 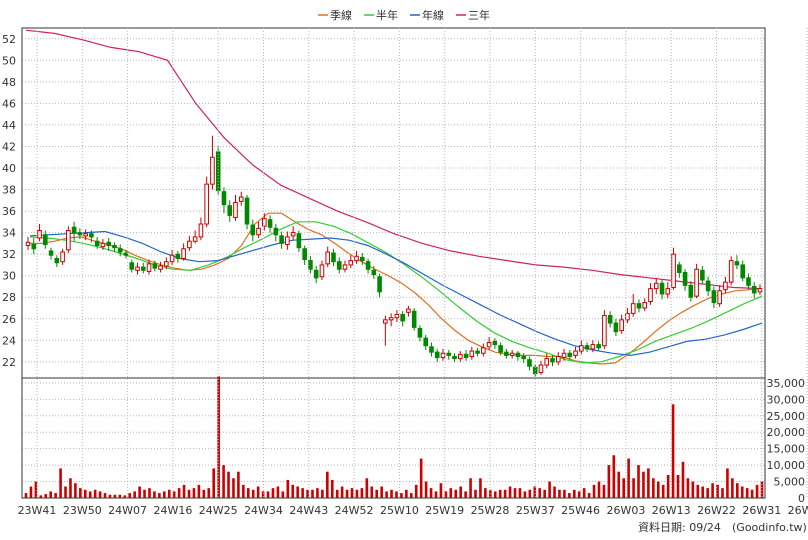 What do you see at coordinates (404, 15) in the screenshot?
I see `legend: 季線 半年 年線 三年` at bounding box center [404, 15].